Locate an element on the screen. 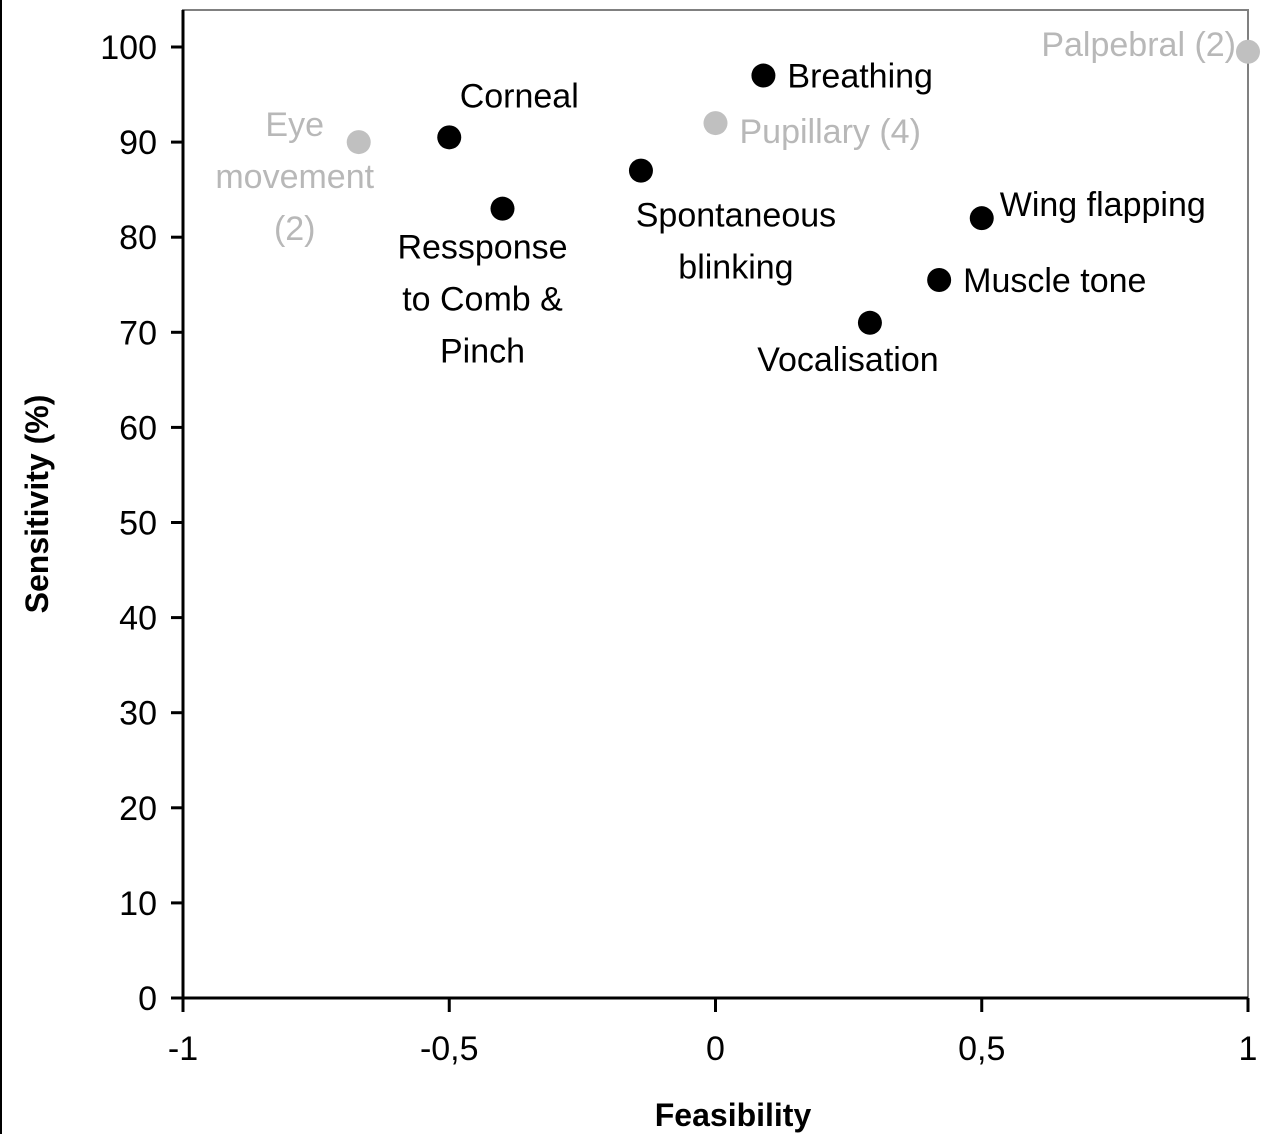 The image size is (1264, 1134). point-label: Pupillary (4) is located at coordinates (830, 132).